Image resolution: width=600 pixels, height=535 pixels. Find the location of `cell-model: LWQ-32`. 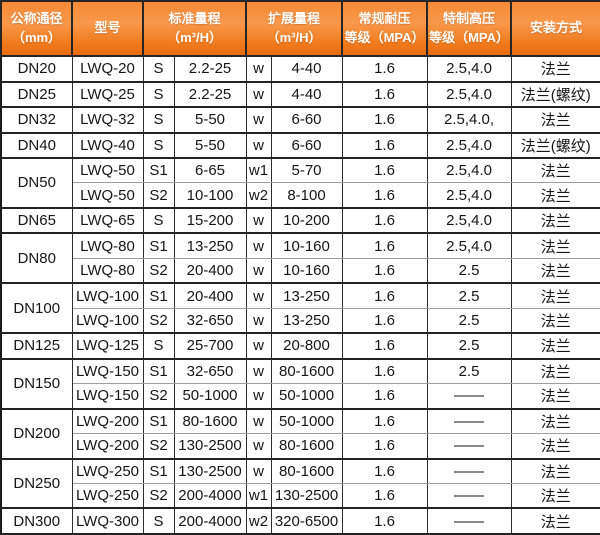

cell-model: LWQ-32 is located at coordinates (107, 120).